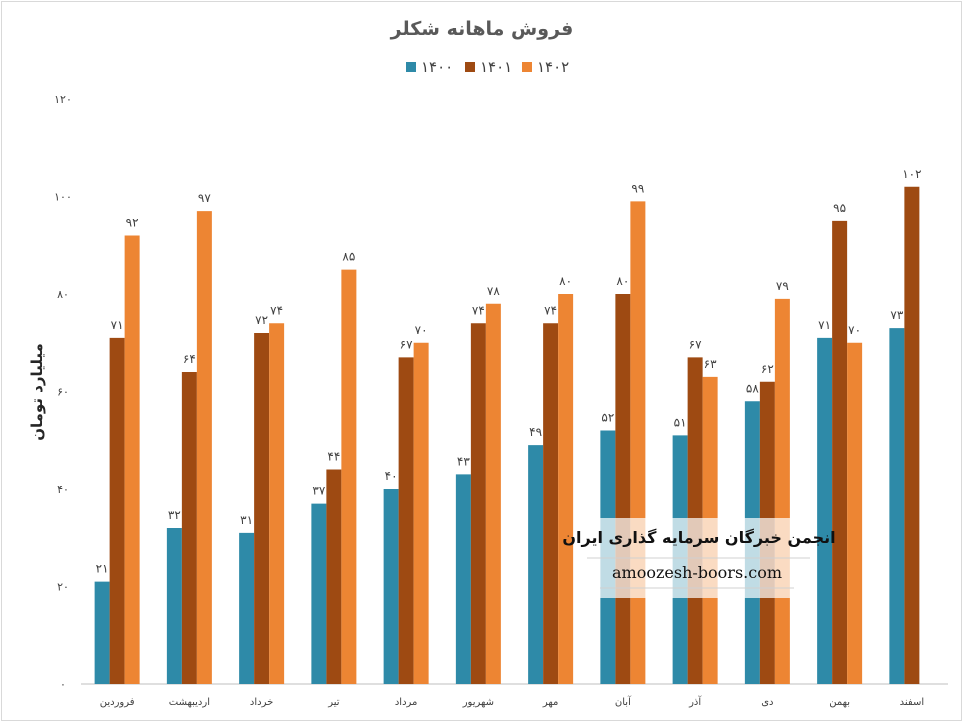 The height and width of the screenshot is (724, 965). I want to click on x-tick-label: اردیبهشت, so click(189, 702).